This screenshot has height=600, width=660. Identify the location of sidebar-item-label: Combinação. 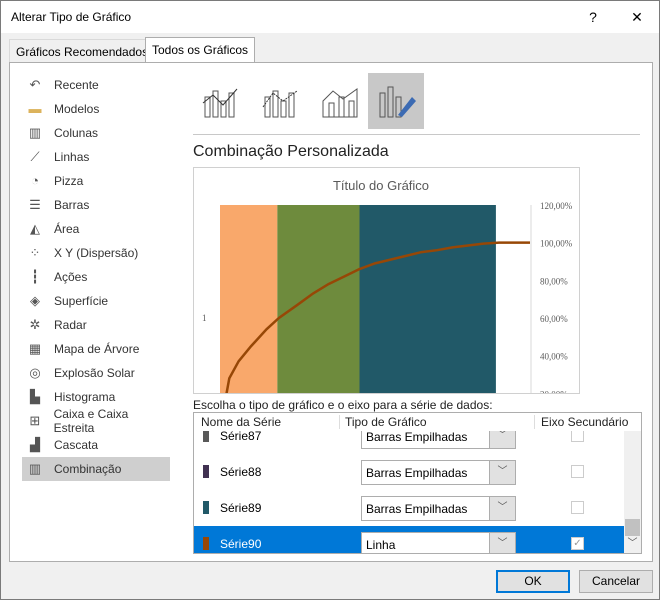
(88, 469).